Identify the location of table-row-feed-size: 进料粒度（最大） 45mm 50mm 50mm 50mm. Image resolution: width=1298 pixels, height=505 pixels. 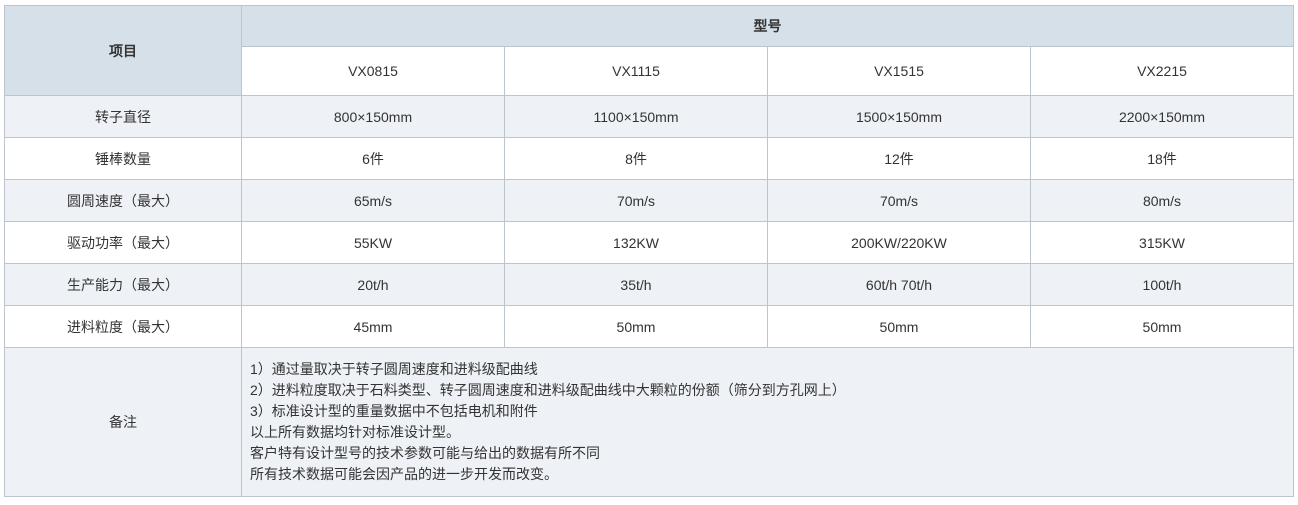
(649, 326).